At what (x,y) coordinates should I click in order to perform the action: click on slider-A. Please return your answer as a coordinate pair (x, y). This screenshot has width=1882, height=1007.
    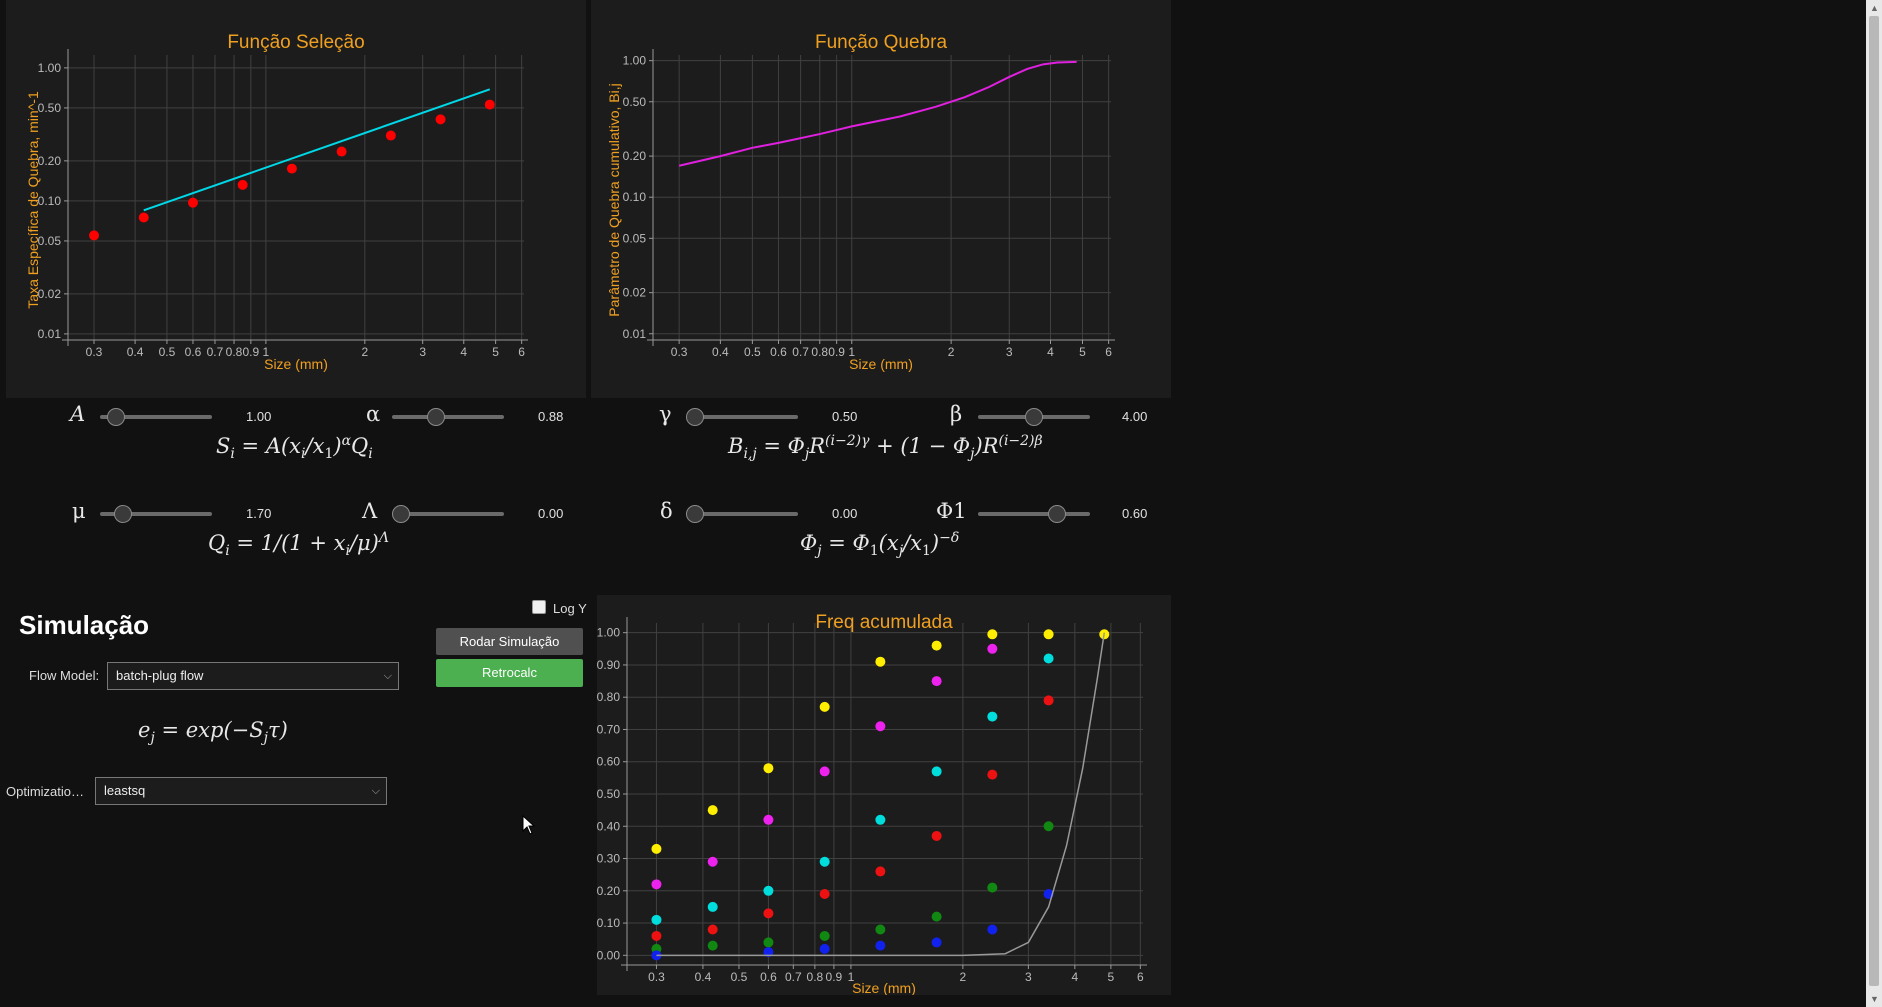
    Looking at the image, I should click on (156, 417).